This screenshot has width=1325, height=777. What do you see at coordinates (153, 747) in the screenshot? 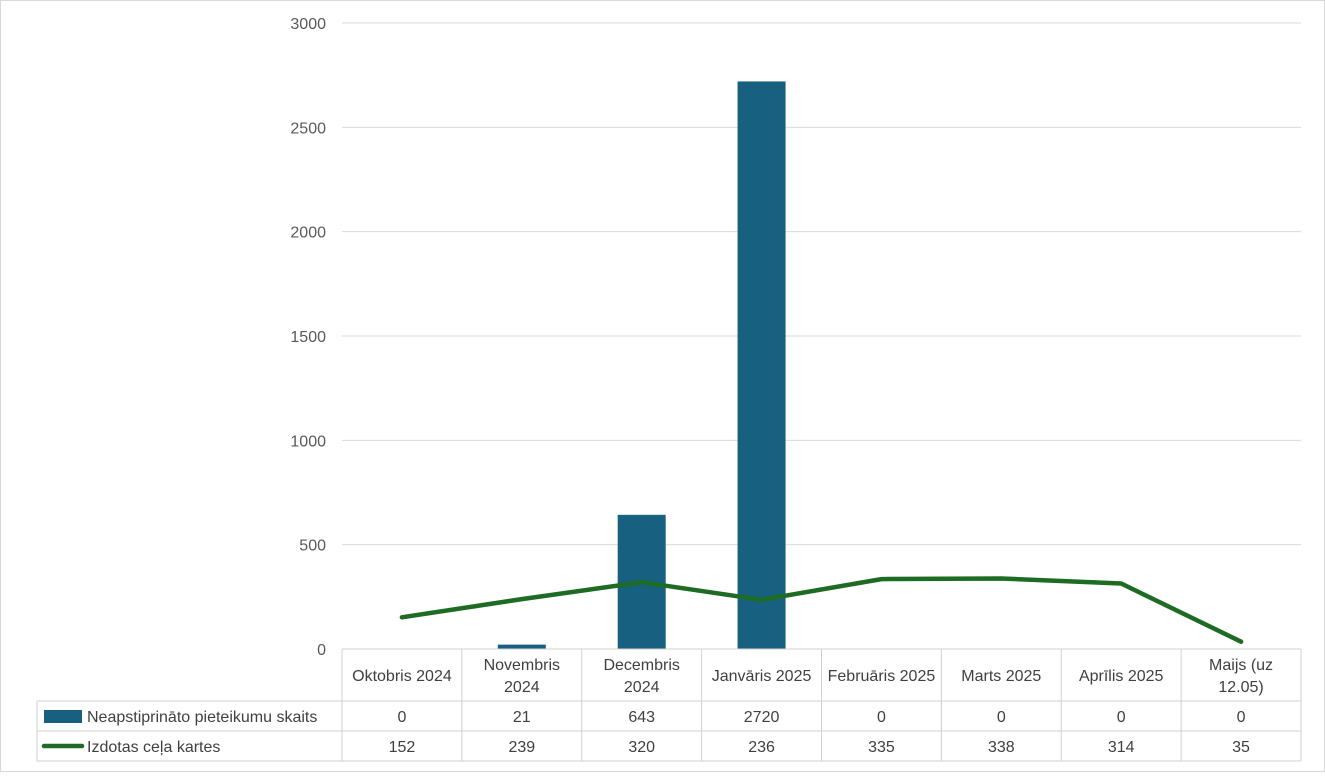
I see `legend-series-name: Izdotas ceļa kartes` at bounding box center [153, 747].